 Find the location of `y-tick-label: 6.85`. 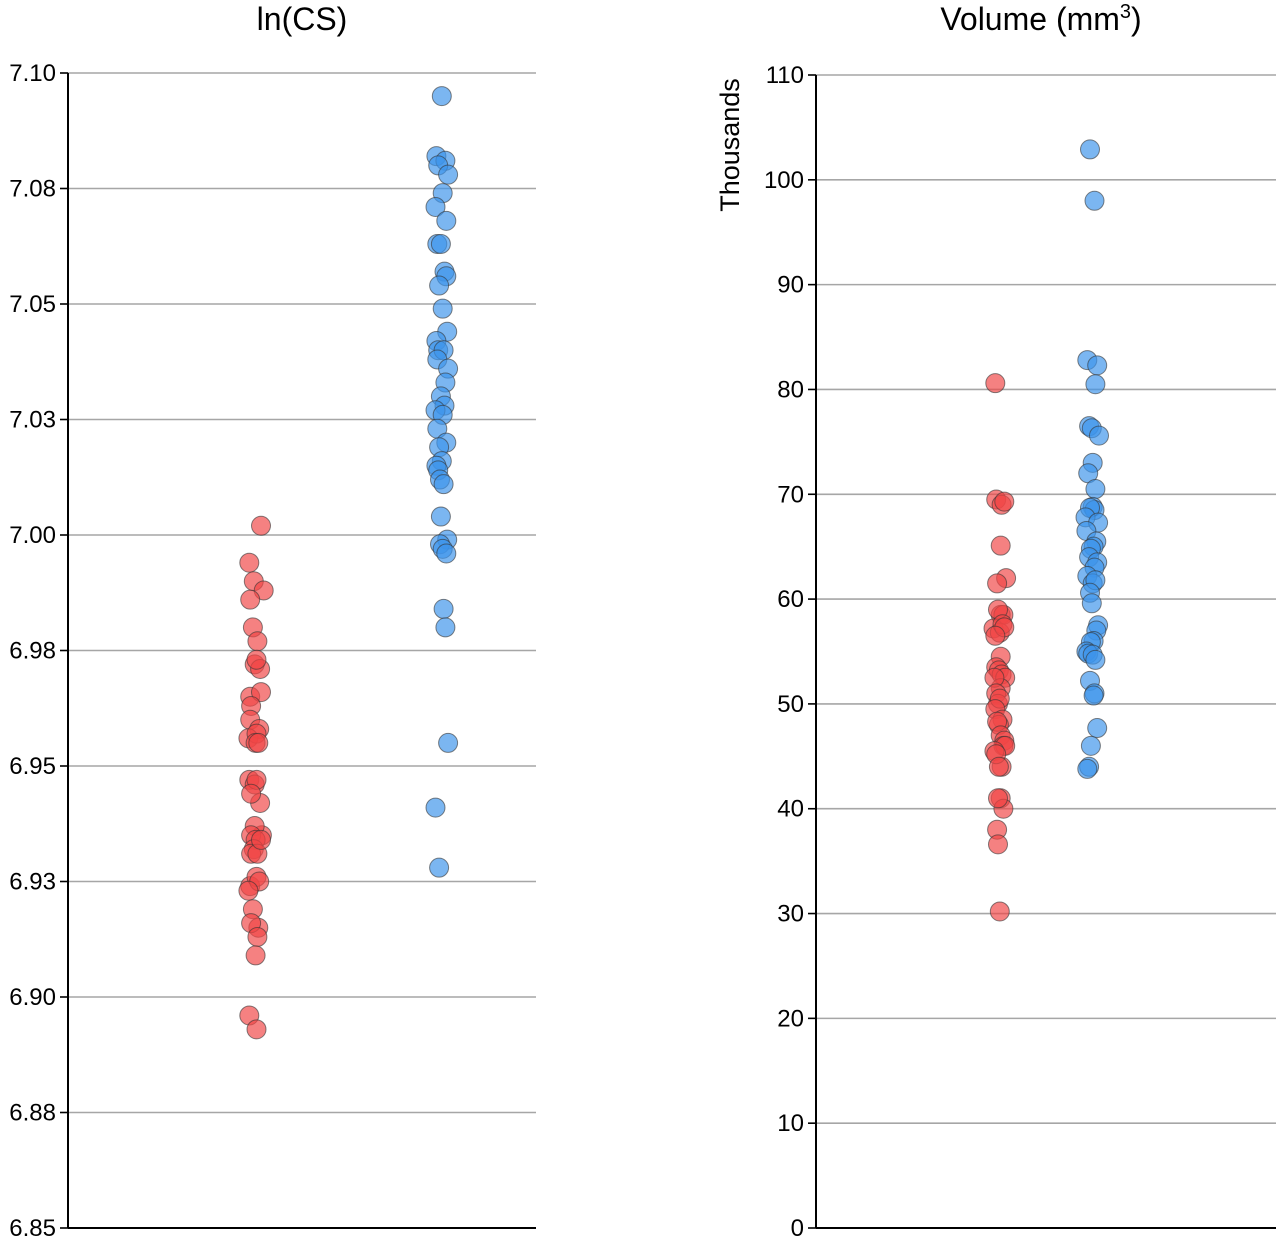

y-tick-label: 6.85 is located at coordinates (32, 1228).